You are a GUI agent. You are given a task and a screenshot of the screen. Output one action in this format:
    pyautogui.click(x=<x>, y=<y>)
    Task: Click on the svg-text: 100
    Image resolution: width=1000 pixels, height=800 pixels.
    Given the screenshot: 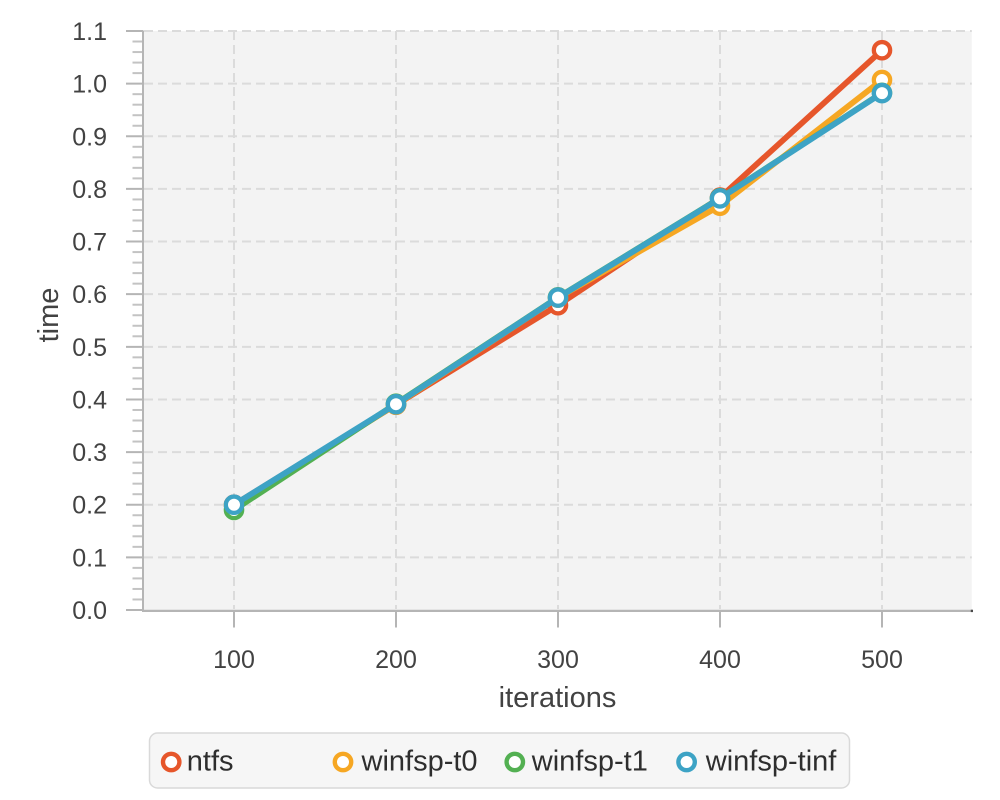 What is the action you would take?
    pyautogui.click(x=234, y=660)
    